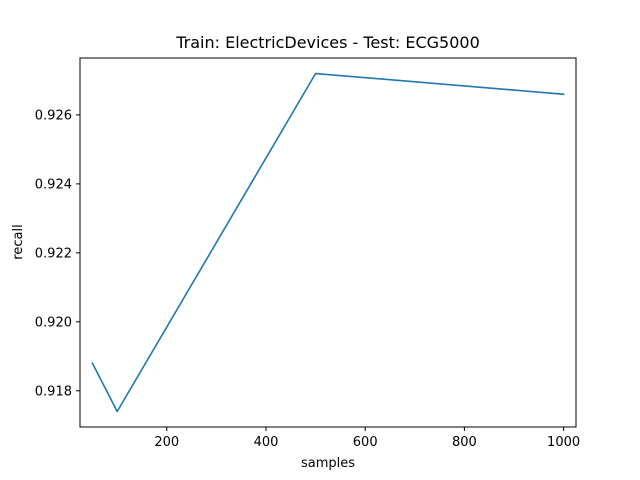 This screenshot has height=480, width=640. I want to click on x-axis-label: samples, so click(328, 463).